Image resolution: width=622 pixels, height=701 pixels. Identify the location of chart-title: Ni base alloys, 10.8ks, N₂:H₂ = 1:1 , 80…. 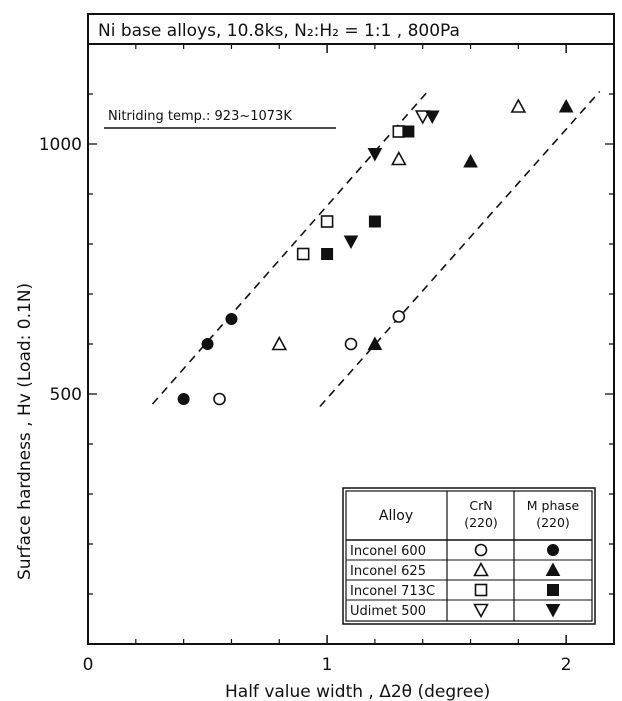
(279, 31).